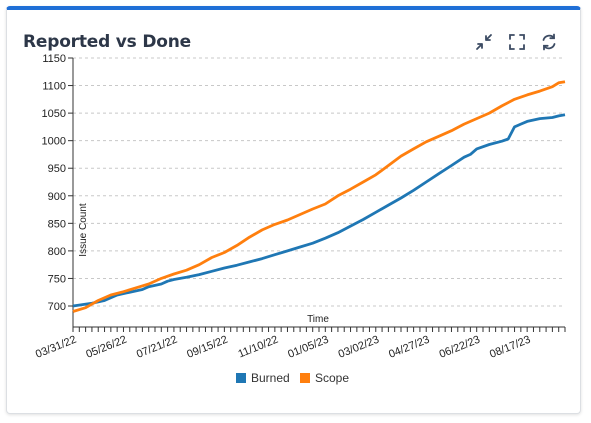 The height and width of the screenshot is (423, 591). What do you see at coordinates (305, 378) in the screenshot?
I see `legend-swatch-scope` at bounding box center [305, 378].